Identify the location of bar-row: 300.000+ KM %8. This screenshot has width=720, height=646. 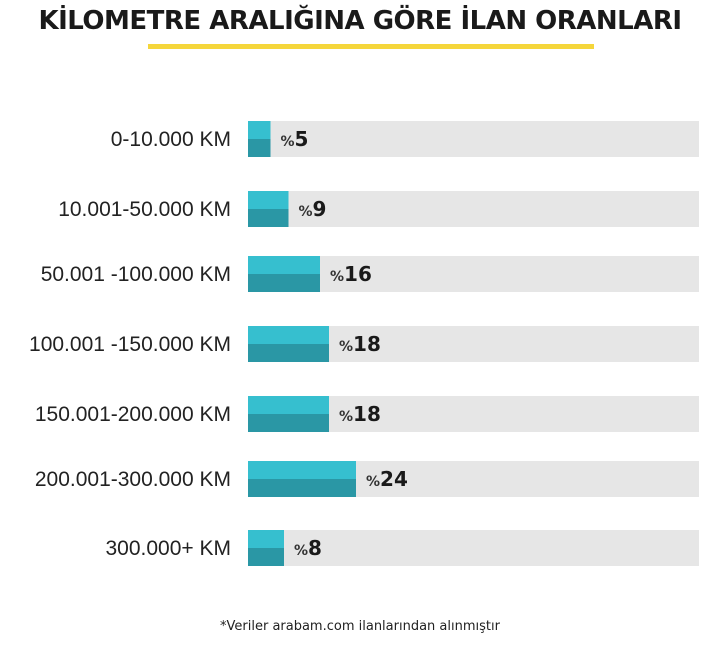
(402, 548).